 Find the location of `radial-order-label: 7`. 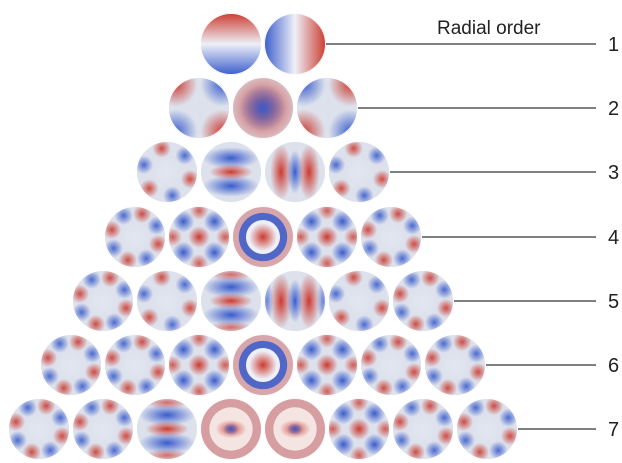

radial-order-label: 7 is located at coordinates (613, 430).